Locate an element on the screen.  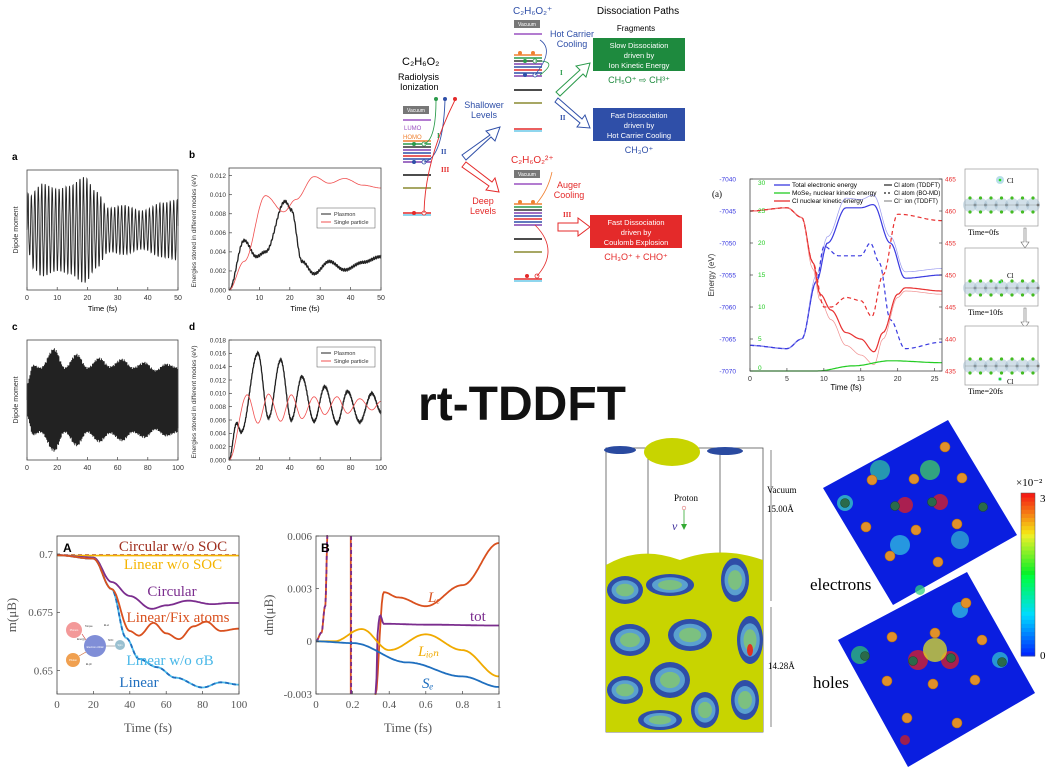
panel-label: B is located at coordinates (325, 548).